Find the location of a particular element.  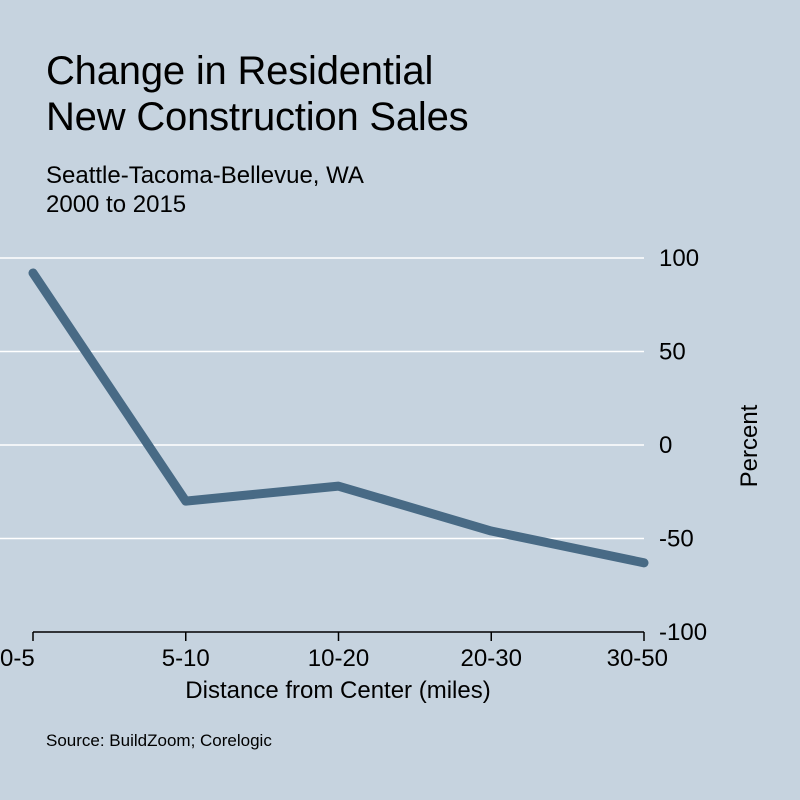

x-tick-label: 30-50 is located at coordinates (637, 658).